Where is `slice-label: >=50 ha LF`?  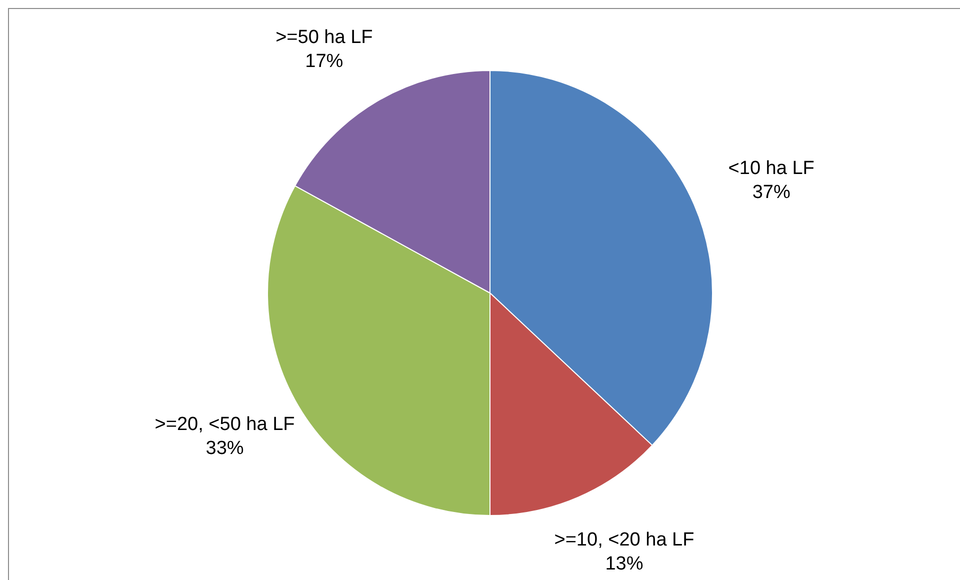
slice-label: >=50 ha LF is located at coordinates (324, 37).